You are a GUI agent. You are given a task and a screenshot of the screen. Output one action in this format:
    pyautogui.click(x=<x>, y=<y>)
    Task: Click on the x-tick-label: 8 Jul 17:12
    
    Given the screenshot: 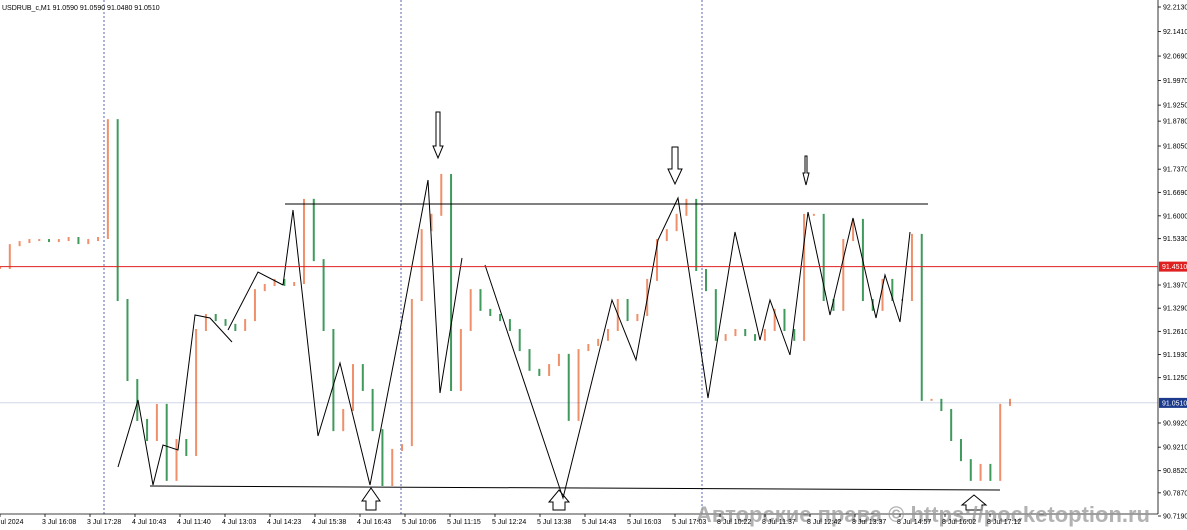 What is the action you would take?
    pyautogui.click(x=1004, y=522)
    